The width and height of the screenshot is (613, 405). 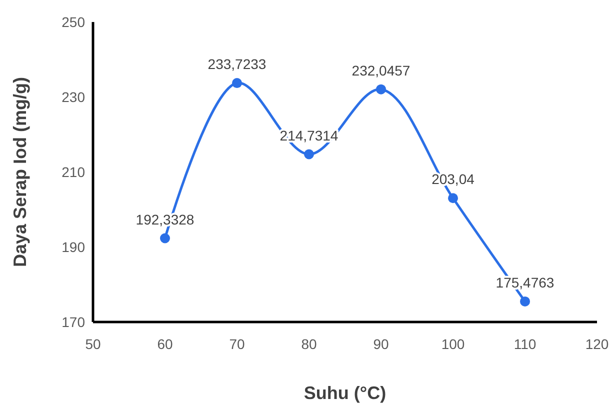 I want to click on data-label: 232,0457, so click(x=381, y=70).